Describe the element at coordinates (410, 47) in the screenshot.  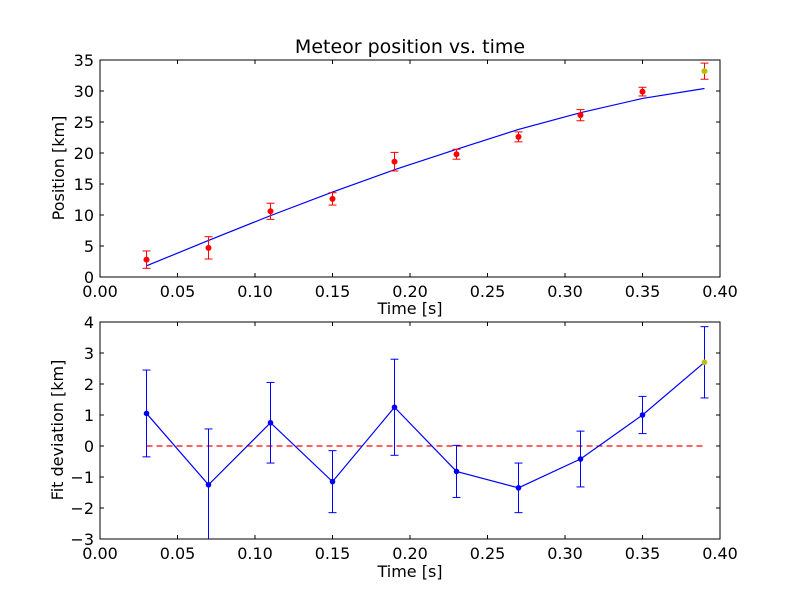
I see `position-chart-title: Meteor position vs. time` at that location.